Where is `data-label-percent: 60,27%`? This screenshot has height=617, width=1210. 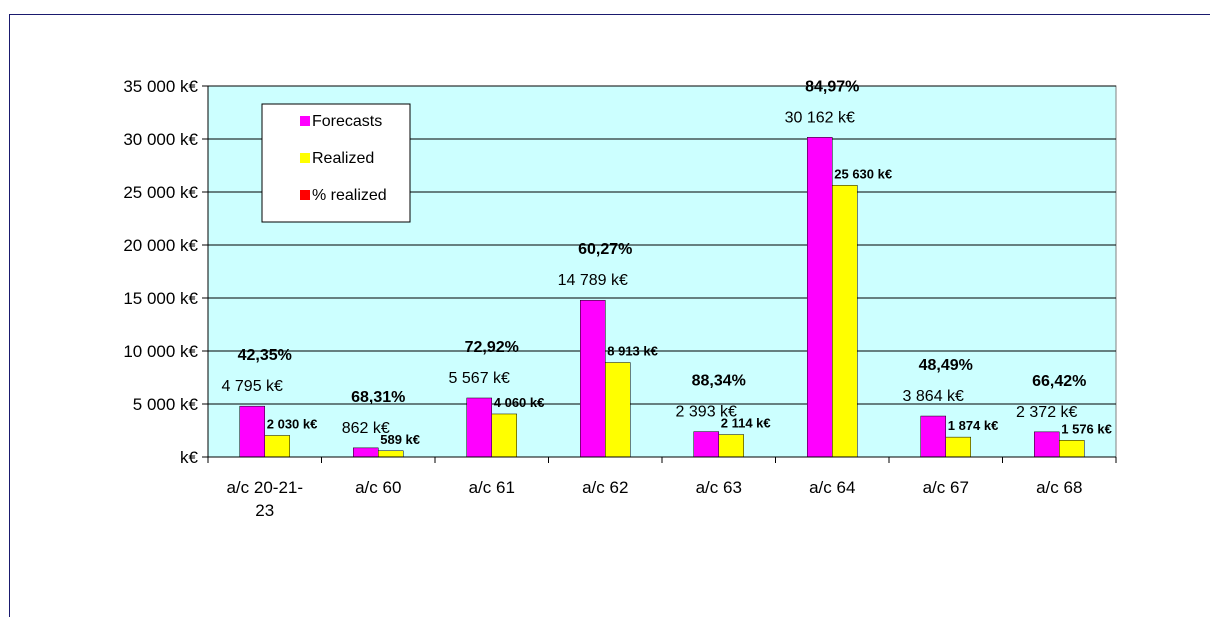 data-label-percent: 60,27% is located at coordinates (605, 249).